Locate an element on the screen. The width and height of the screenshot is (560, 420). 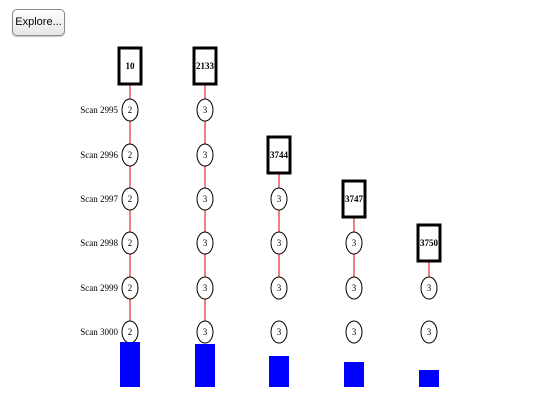
lineage-column: 3747 3 3 3 is located at coordinates (354, 261).